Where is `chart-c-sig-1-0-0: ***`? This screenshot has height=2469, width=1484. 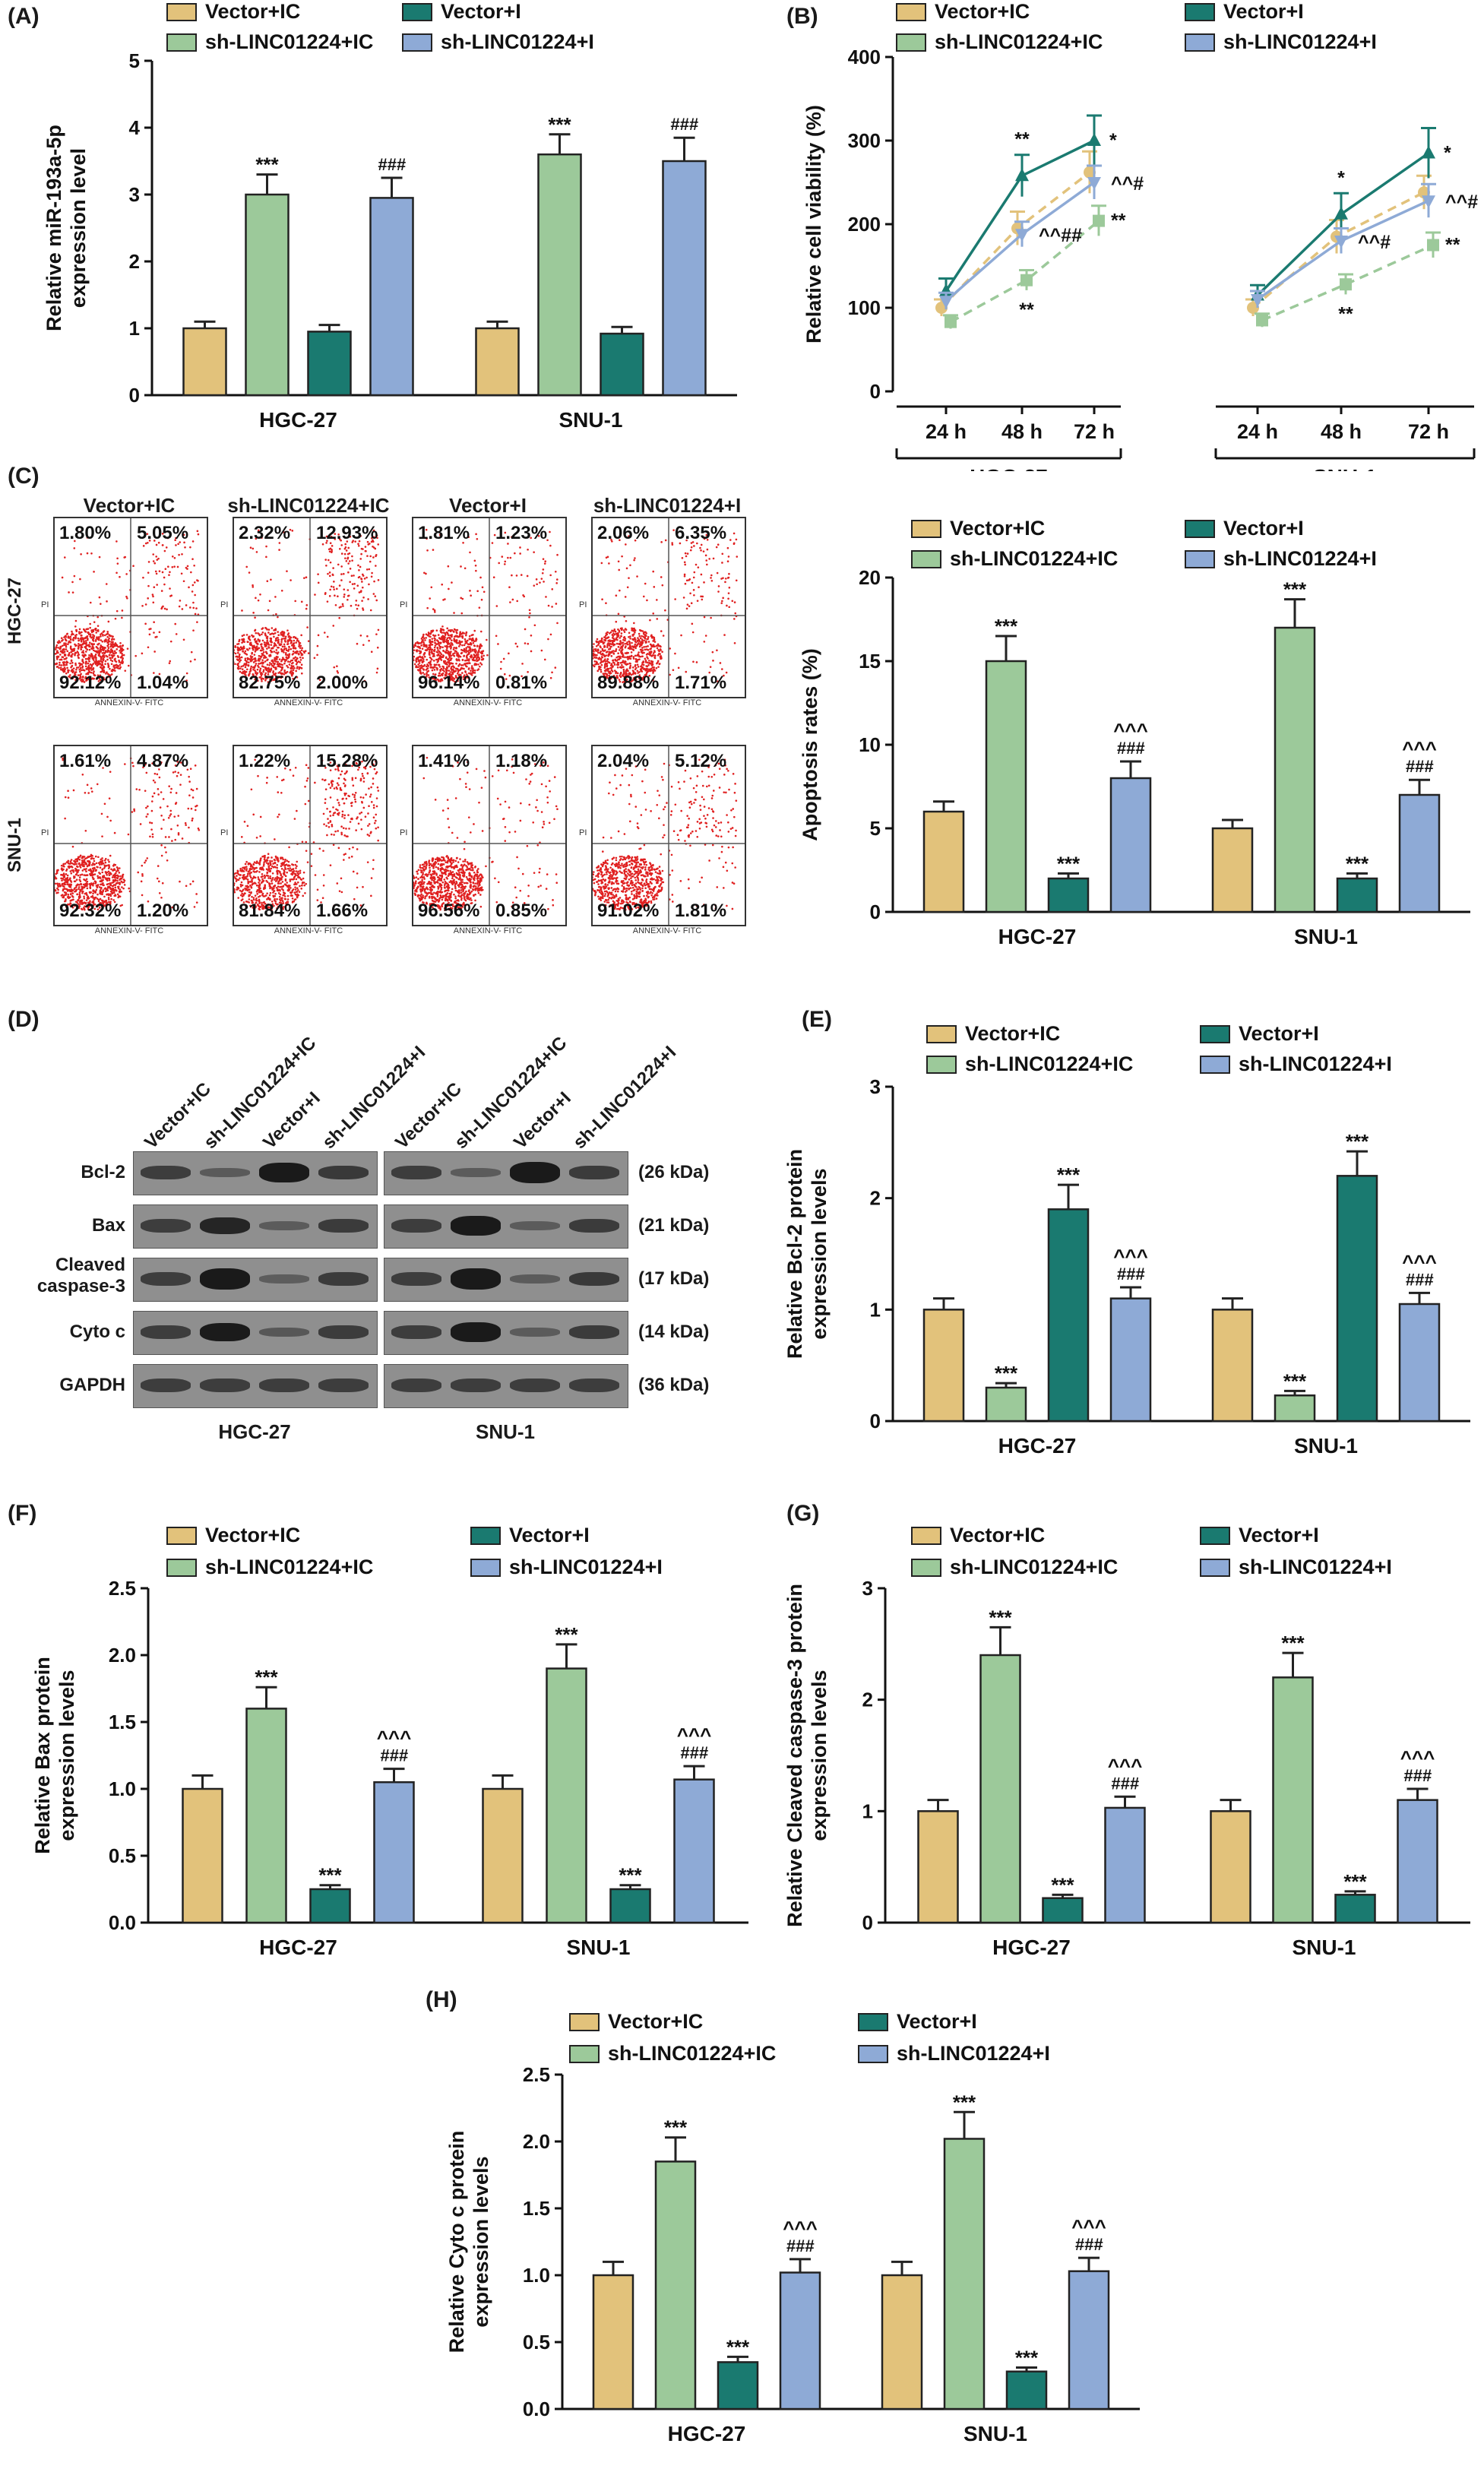
chart-c-sig-1-0-0: *** is located at coordinates (1006, 626).